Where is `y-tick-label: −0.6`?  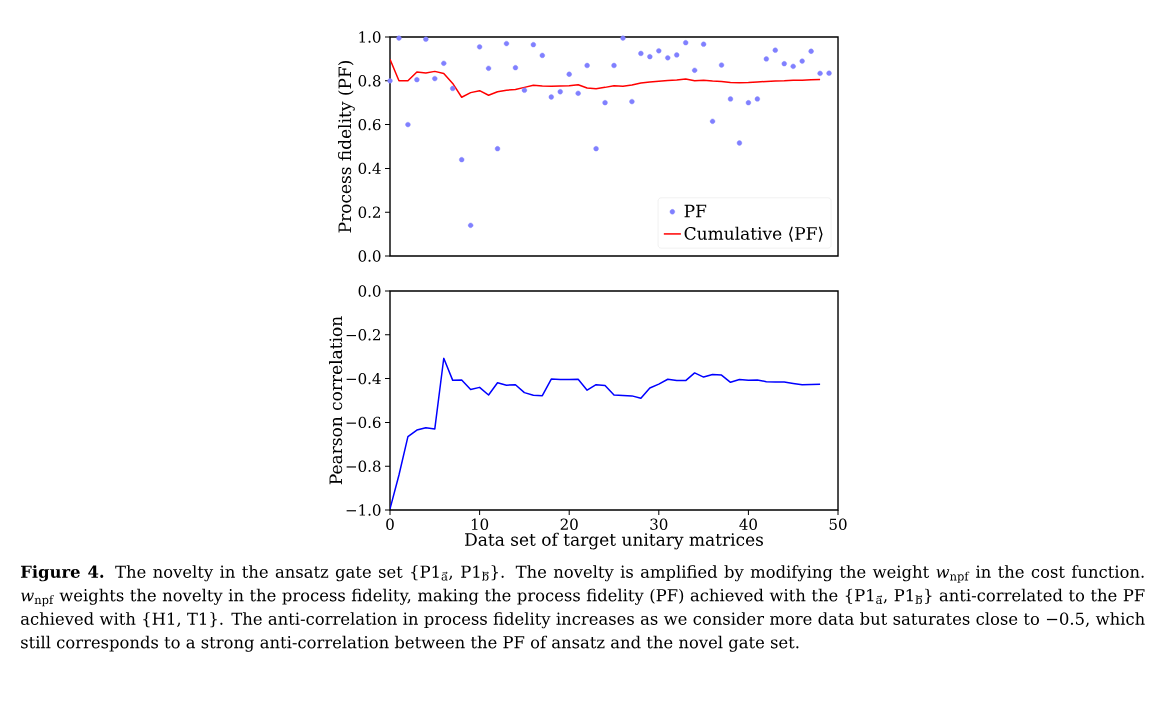
y-tick-label: −0.6 is located at coordinates (363, 422).